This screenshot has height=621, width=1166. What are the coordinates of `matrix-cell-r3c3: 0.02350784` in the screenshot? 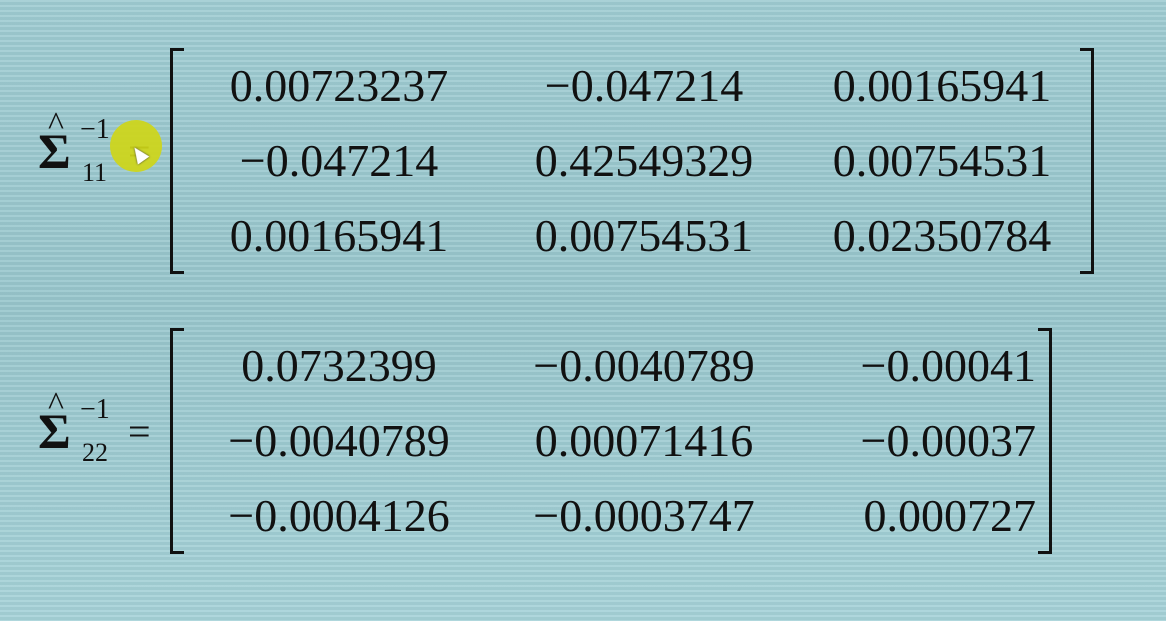 It's located at (942, 236).